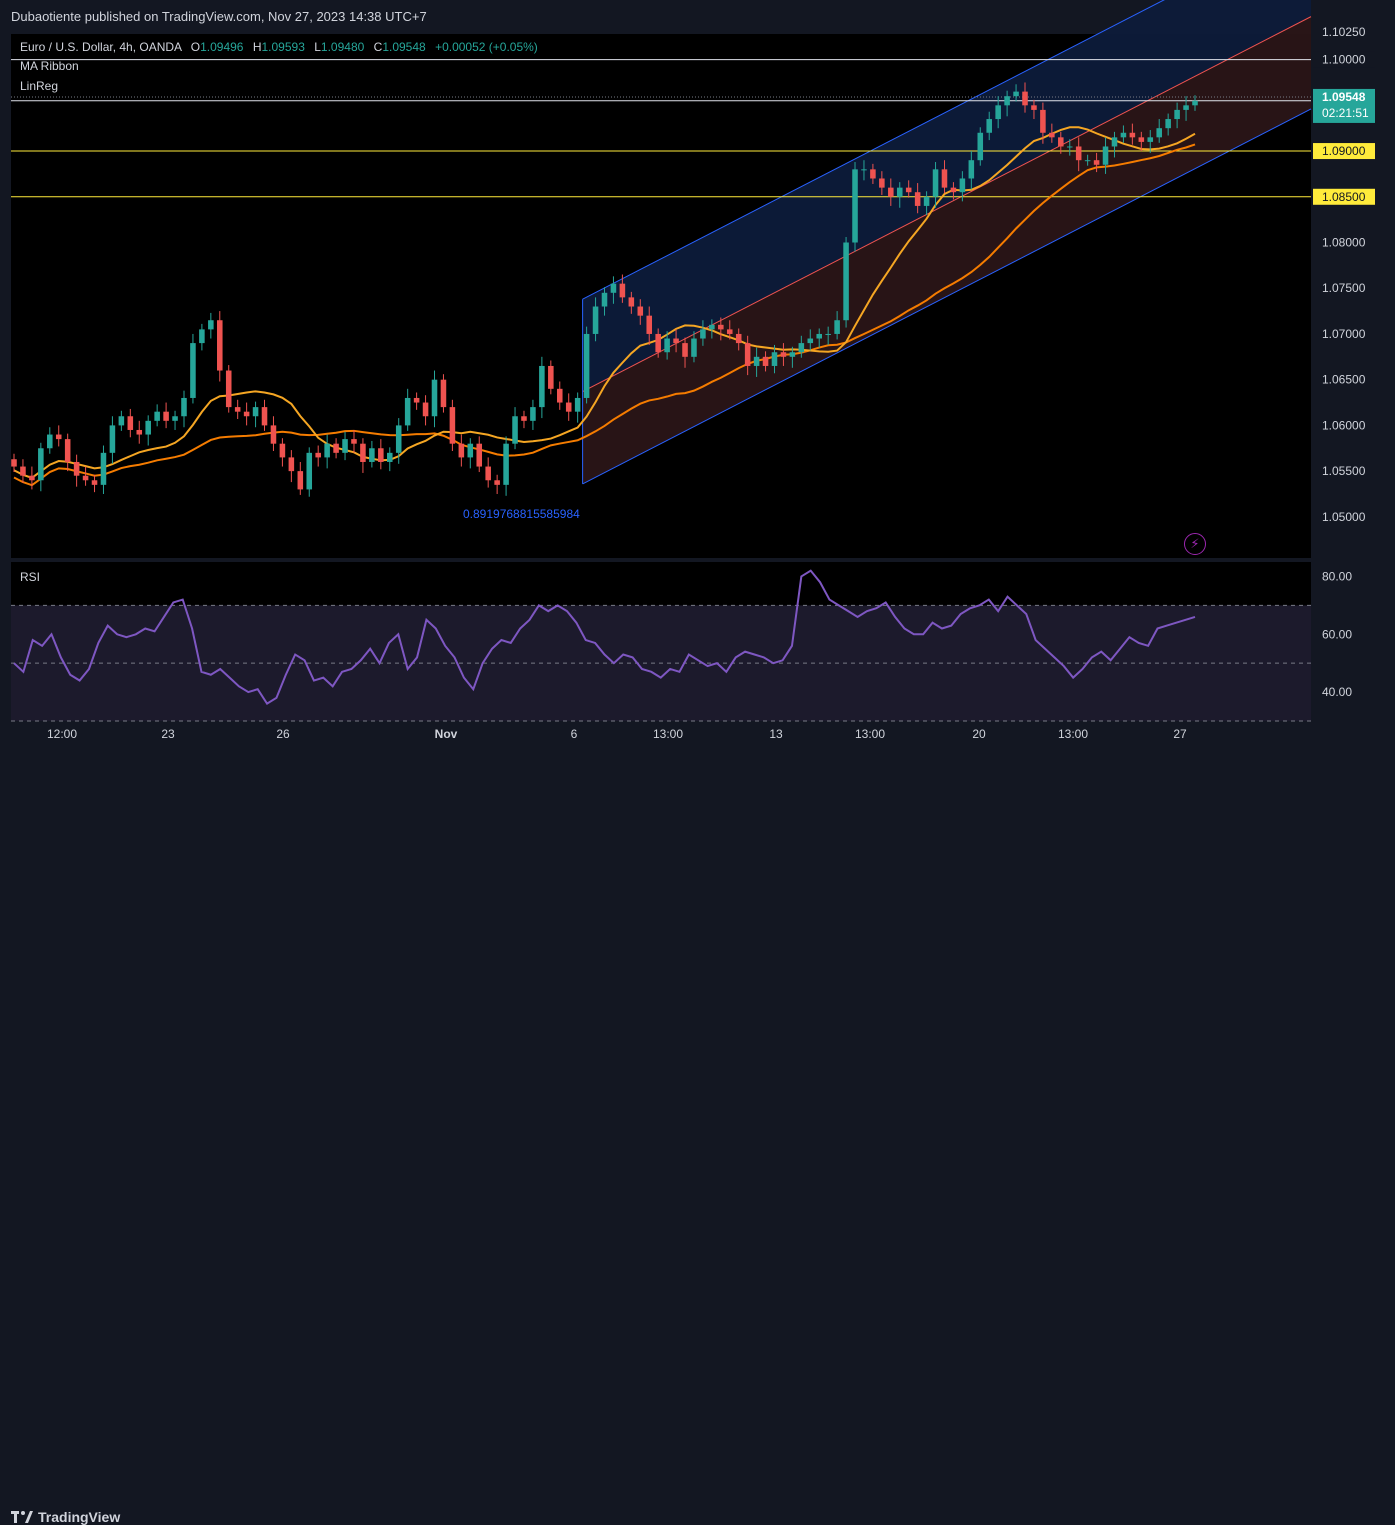 The width and height of the screenshot is (1395, 1525). I want to click on linreg-legend: LinReg, so click(39, 86).